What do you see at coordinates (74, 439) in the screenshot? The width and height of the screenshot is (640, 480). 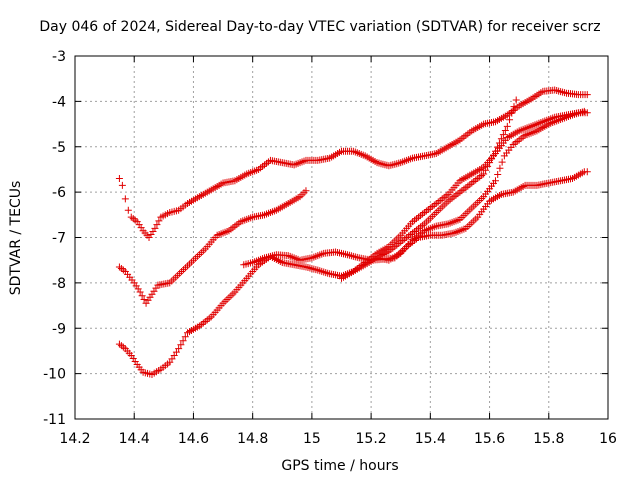 I see `x-tick-label: 14.2` at bounding box center [74, 439].